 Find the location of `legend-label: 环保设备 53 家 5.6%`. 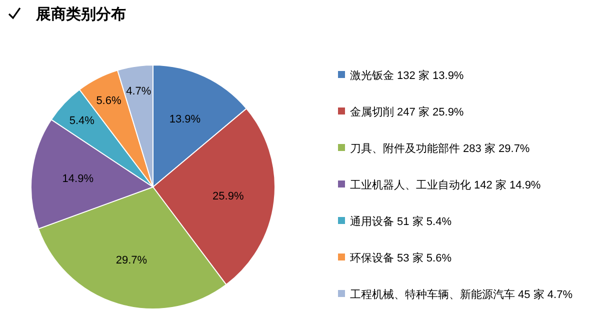

legend-label: 环保设备 53 家 5.6% is located at coordinates (401, 258).